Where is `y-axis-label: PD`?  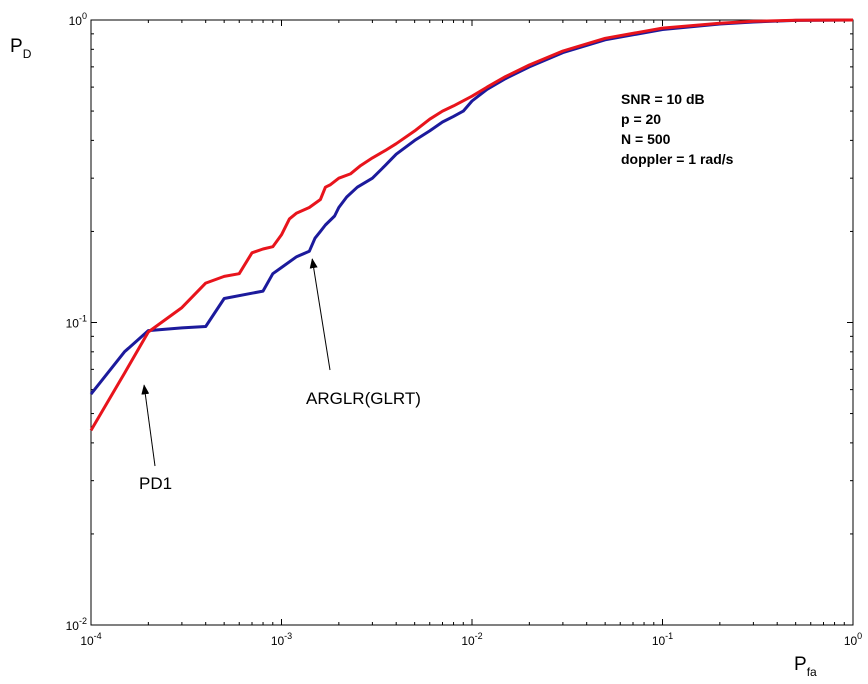 y-axis-label: PD is located at coordinates (21, 48).